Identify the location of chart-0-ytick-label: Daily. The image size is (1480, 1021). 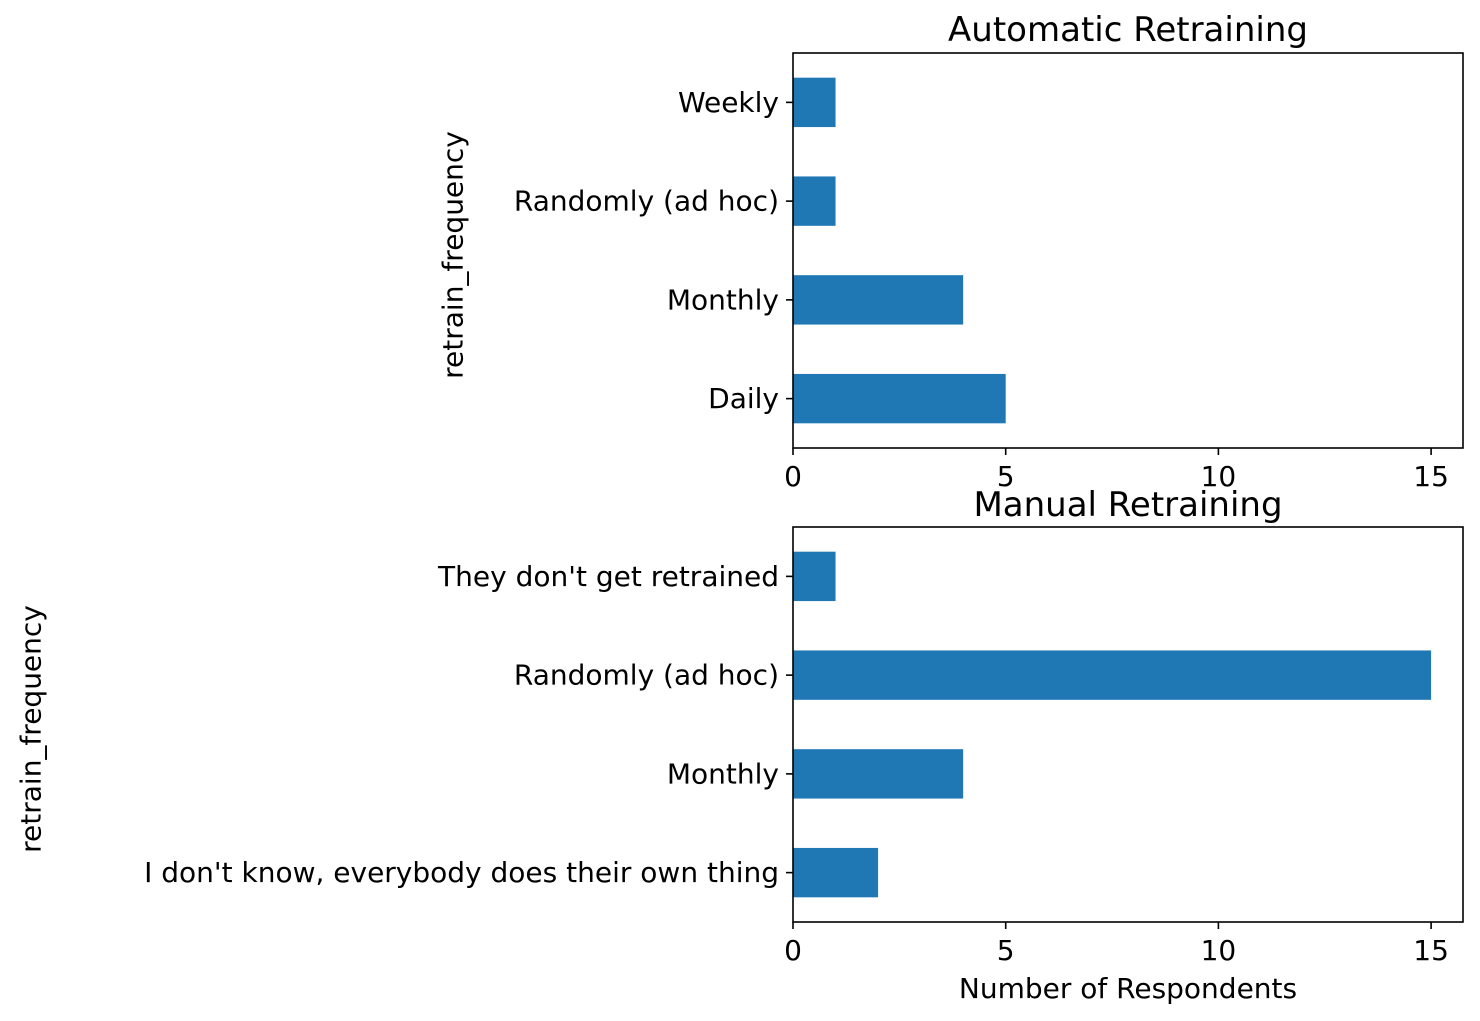
(743, 398).